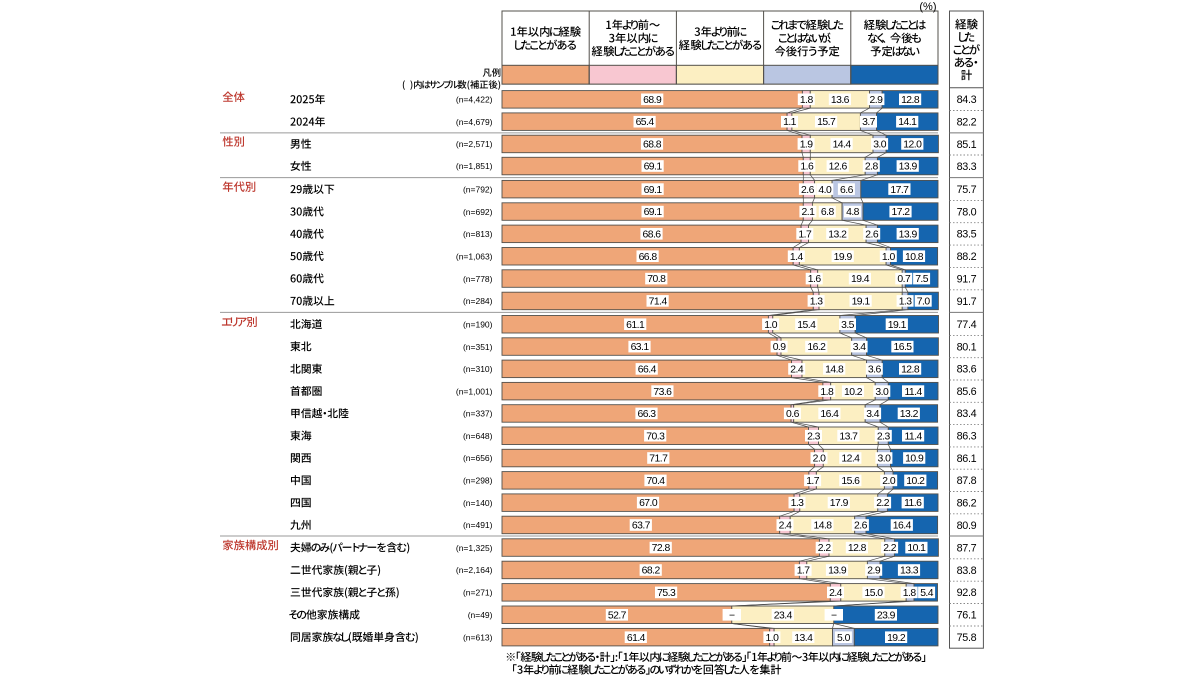 The width and height of the screenshot is (1200, 675). What do you see at coordinates (828, 212) in the screenshot?
I see `svg-text: 6.8` at bounding box center [828, 212].